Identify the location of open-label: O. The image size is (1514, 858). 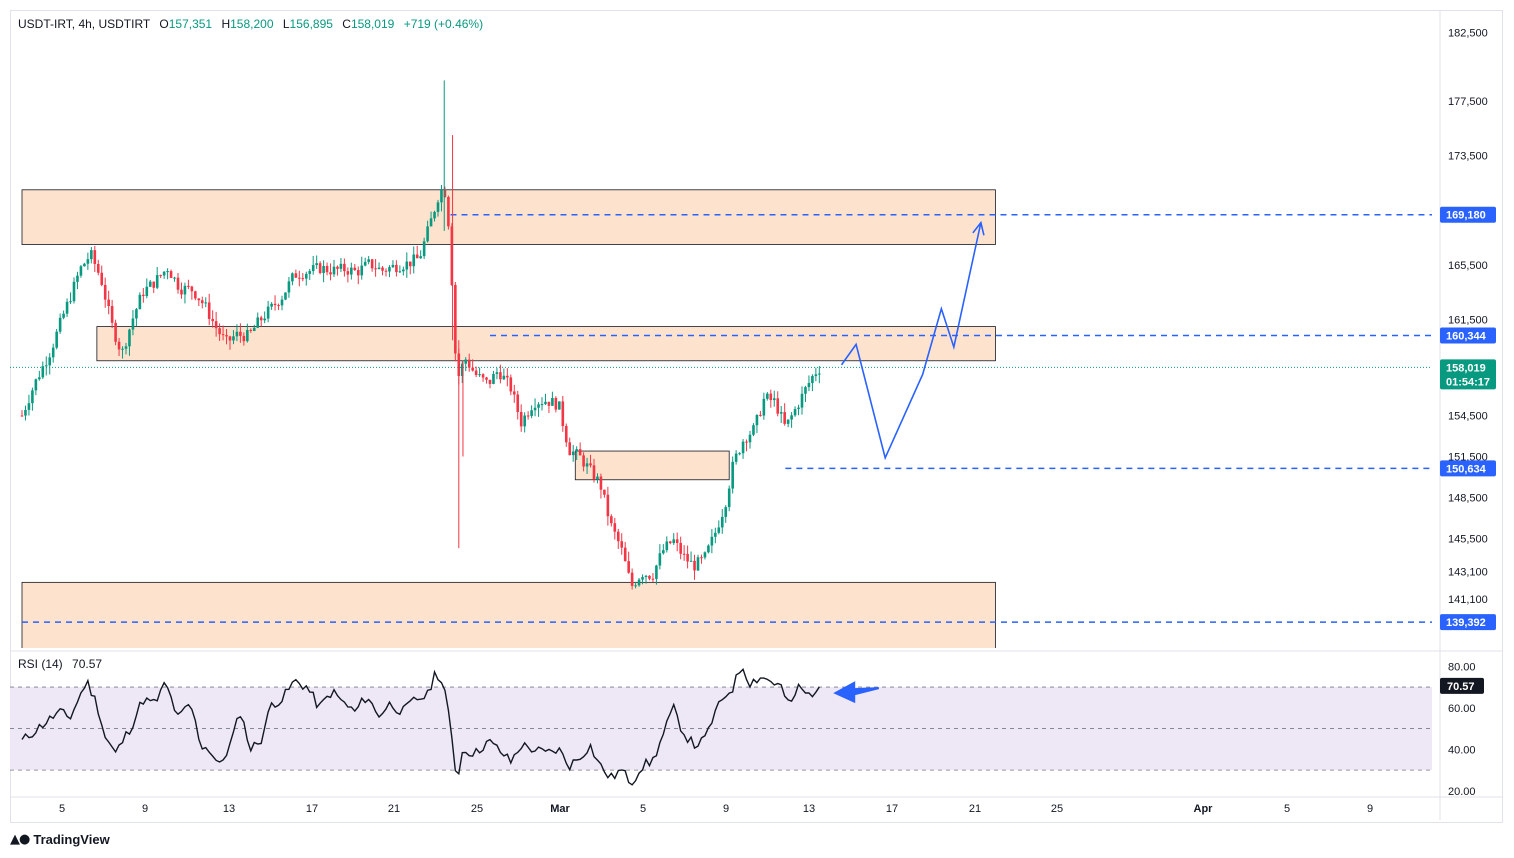
(164, 24).